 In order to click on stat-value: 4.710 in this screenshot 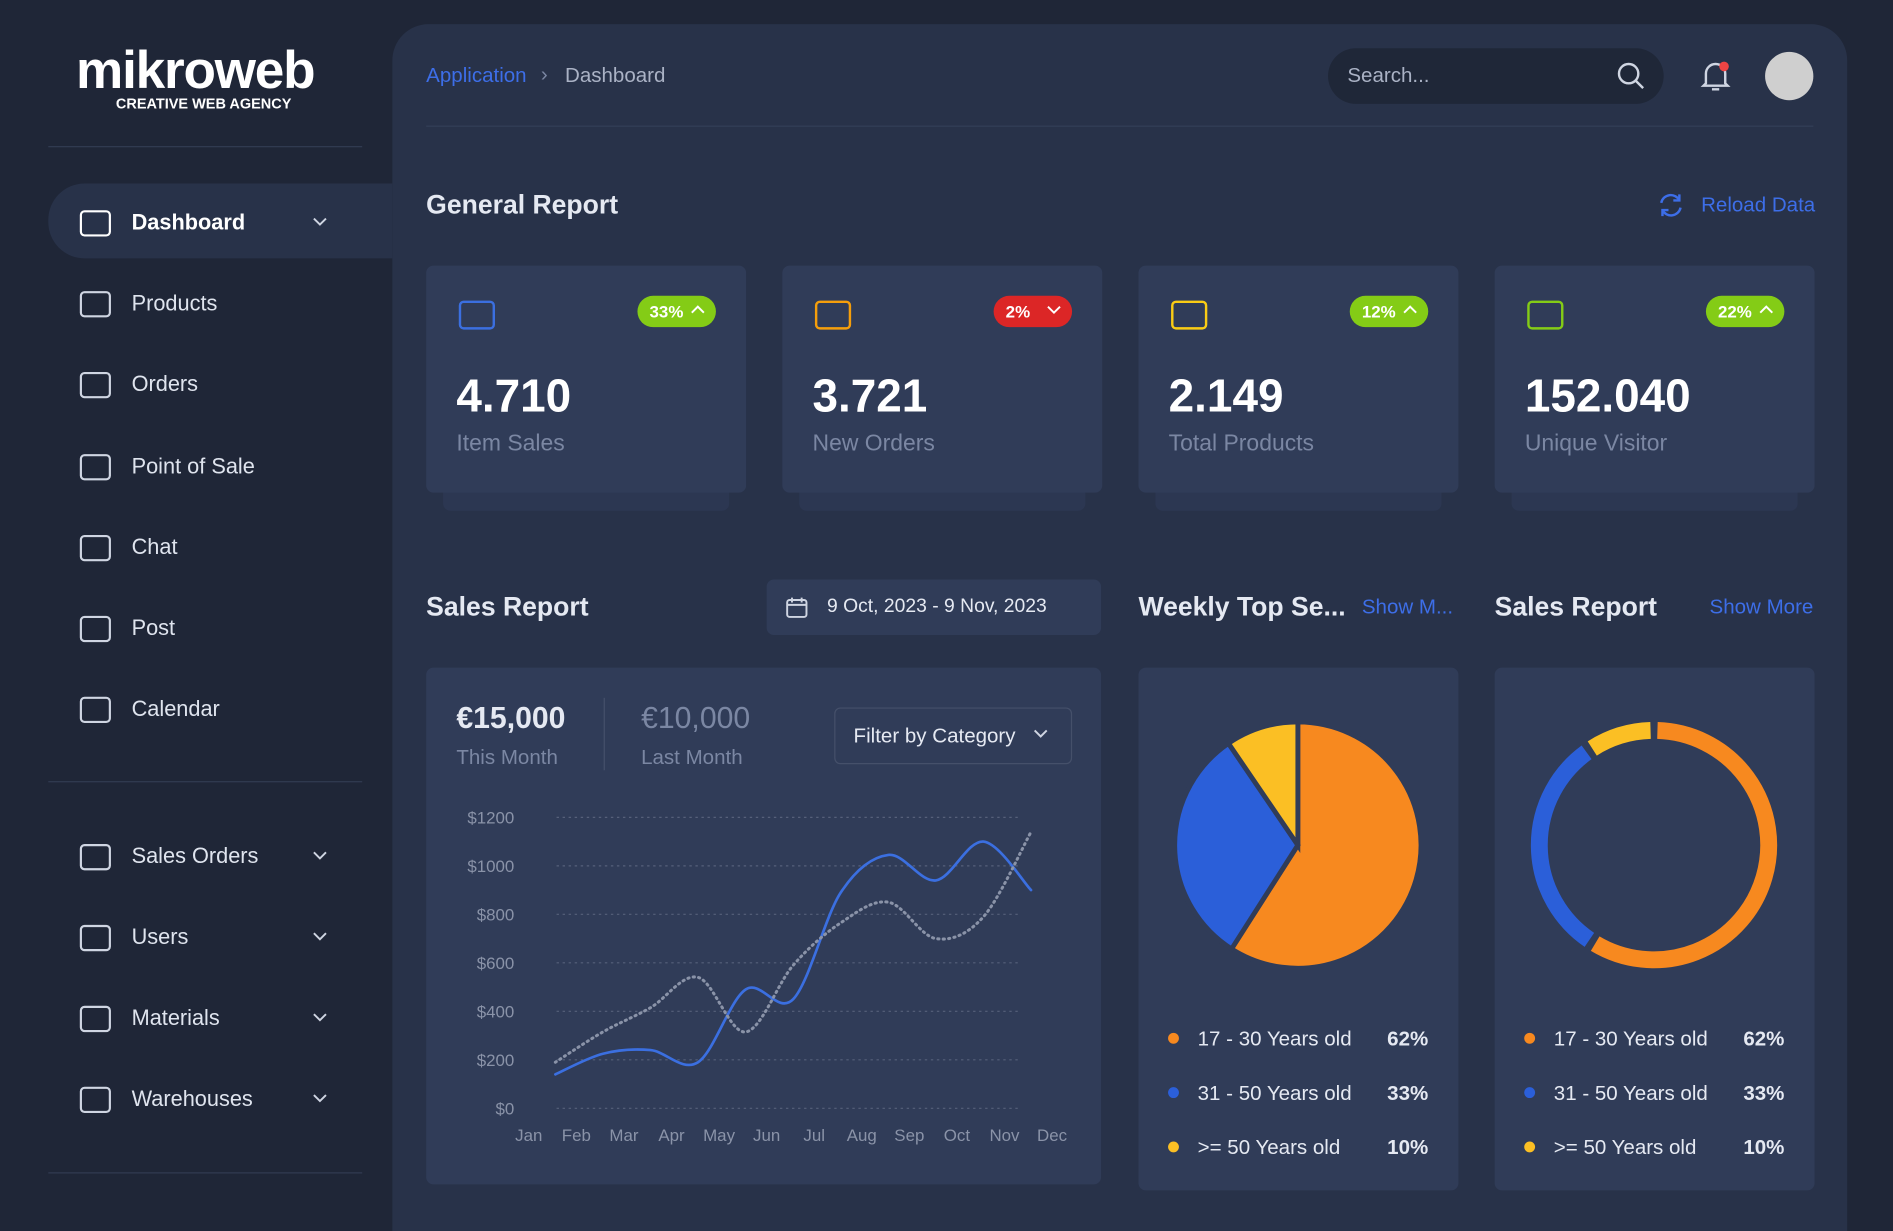, I will do `click(514, 397)`.